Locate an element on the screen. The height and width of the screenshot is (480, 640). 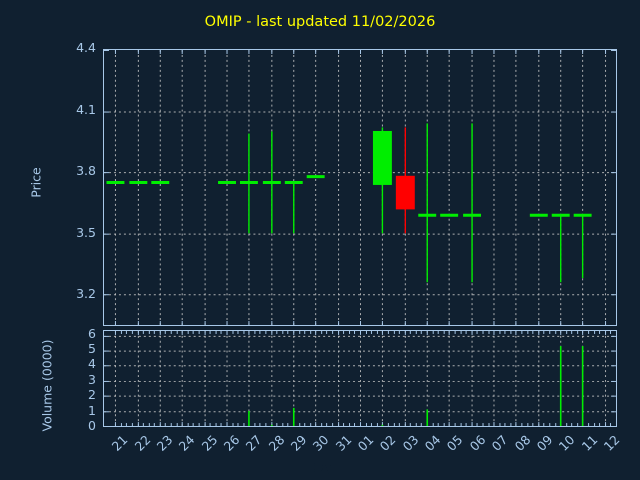
x-tick-label: 08 is located at coordinates (522, 443).